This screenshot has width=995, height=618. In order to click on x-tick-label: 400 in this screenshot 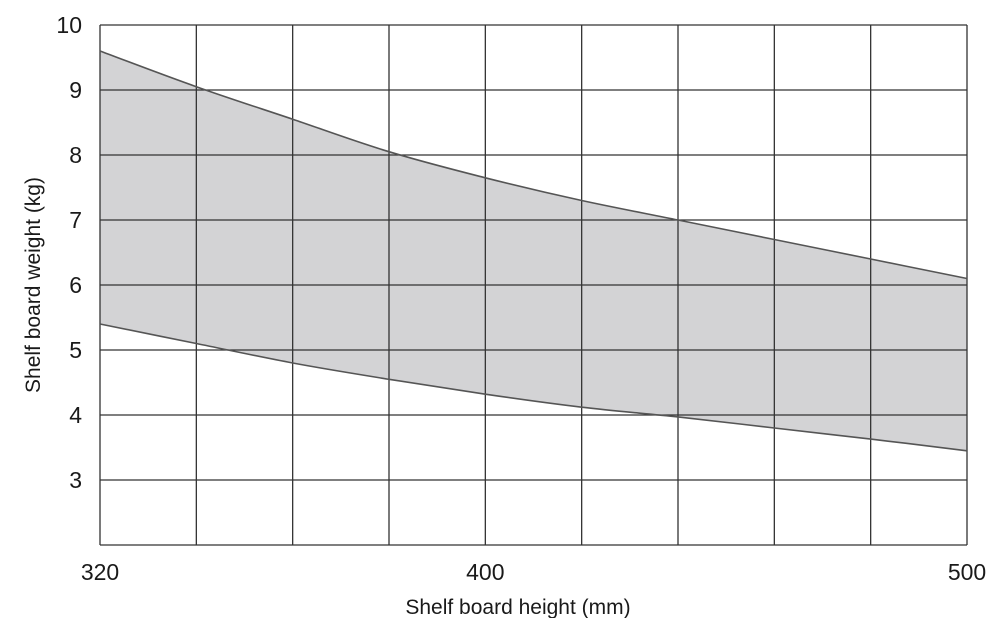, I will do `click(485, 572)`.